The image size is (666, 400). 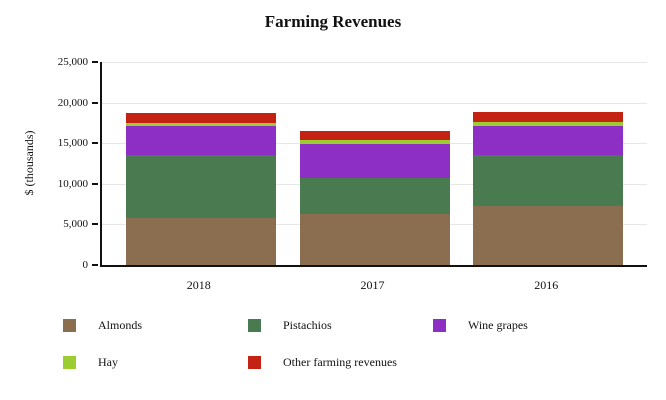 What do you see at coordinates (108, 362) in the screenshot?
I see `legend-label: Hay` at bounding box center [108, 362].